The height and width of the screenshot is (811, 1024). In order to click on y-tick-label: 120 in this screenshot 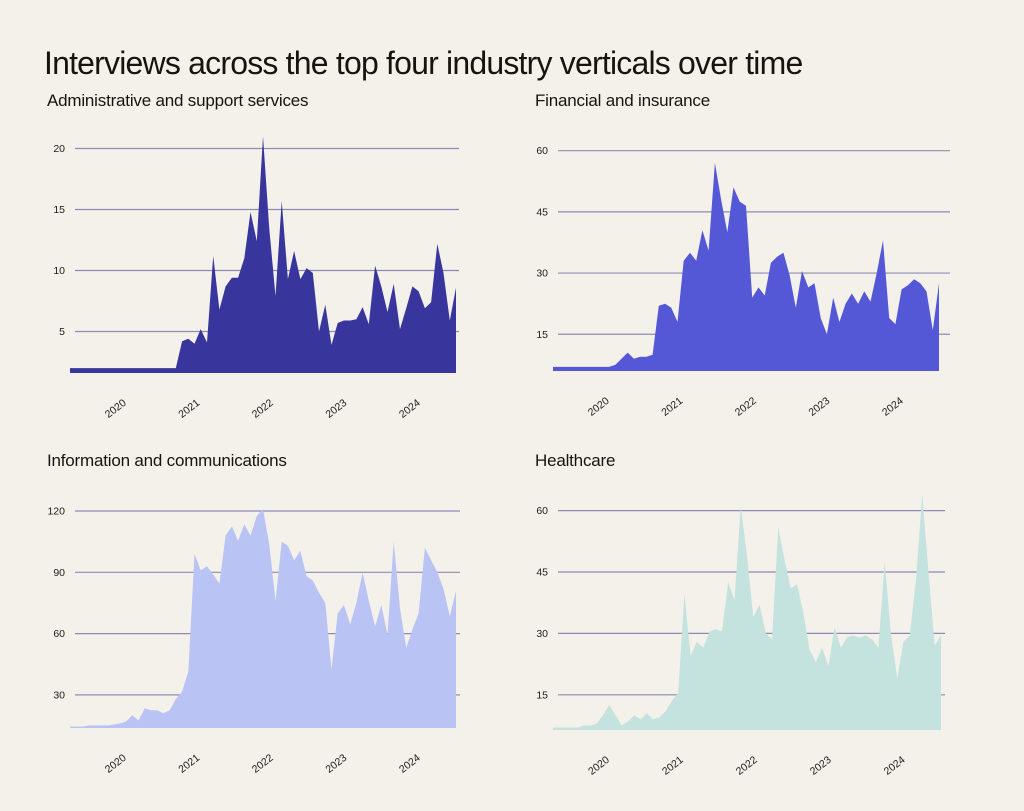, I will do `click(56, 512)`.